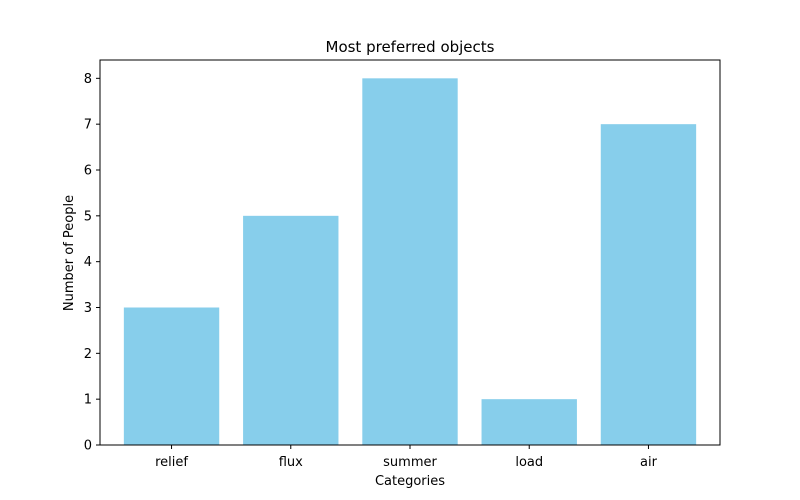 The width and height of the screenshot is (800, 500). What do you see at coordinates (88, 446) in the screenshot?
I see `y-tick-label: 0` at bounding box center [88, 446].